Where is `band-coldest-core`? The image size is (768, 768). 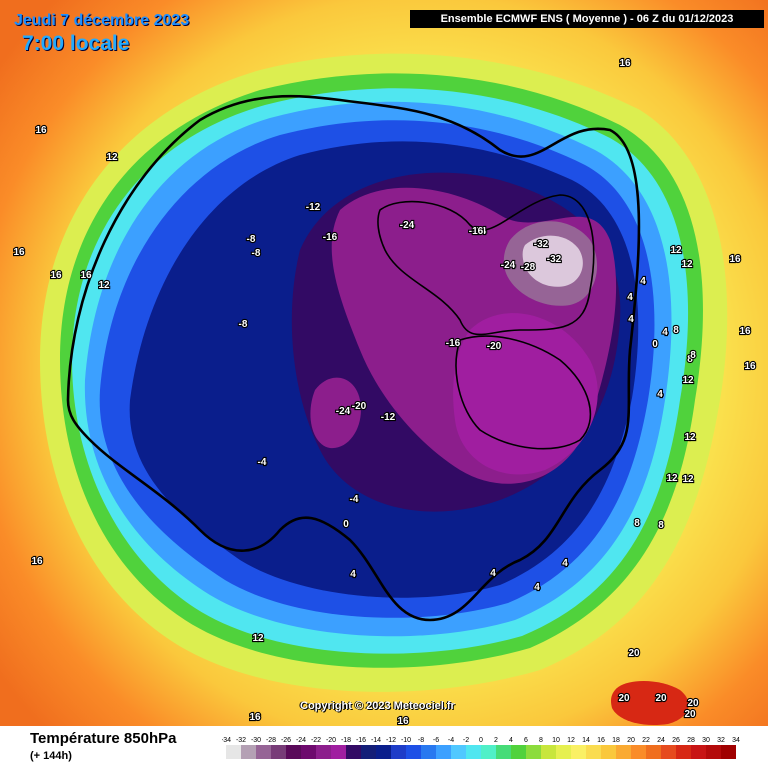
band-coldest-core is located at coordinates (552, 261).